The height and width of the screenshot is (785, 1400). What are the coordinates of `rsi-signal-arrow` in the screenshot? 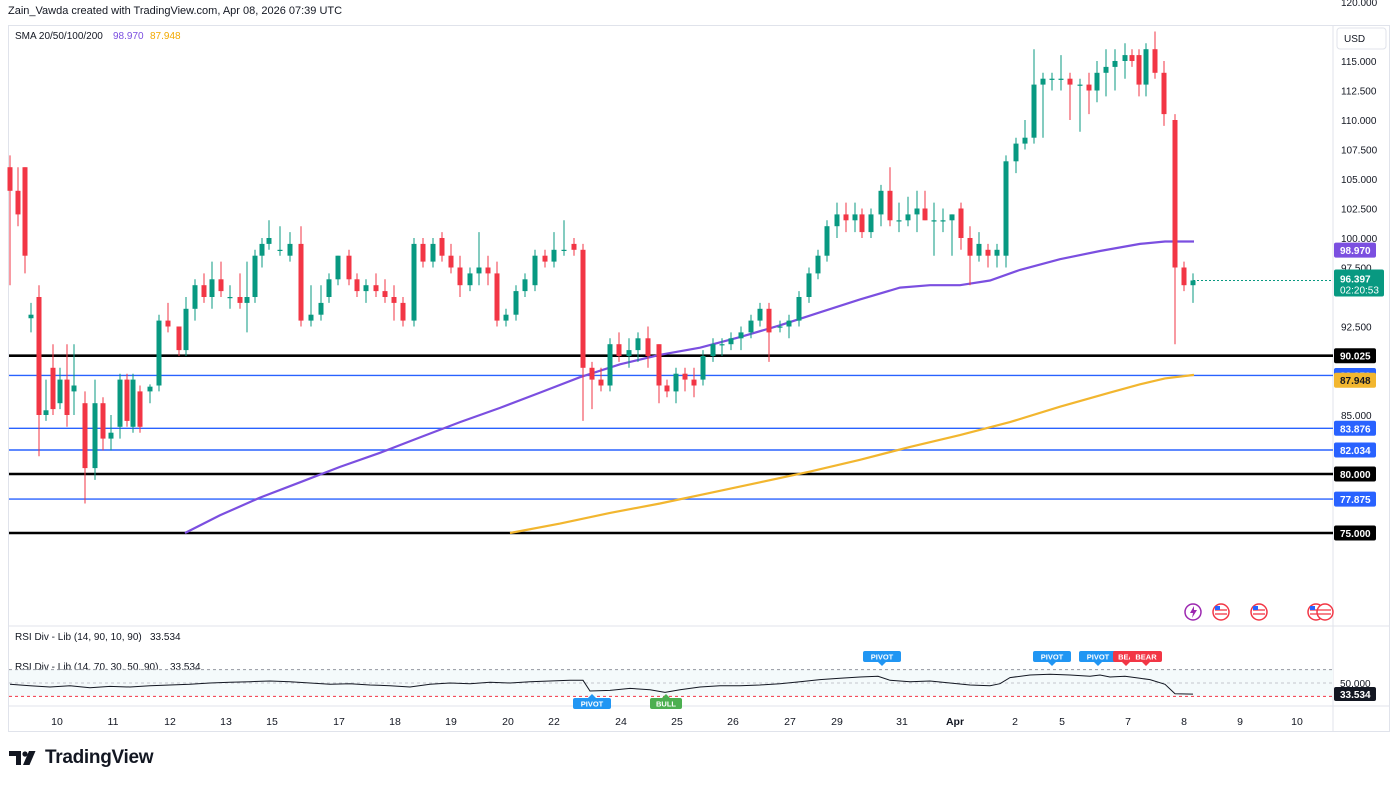 It's located at (666, 696).